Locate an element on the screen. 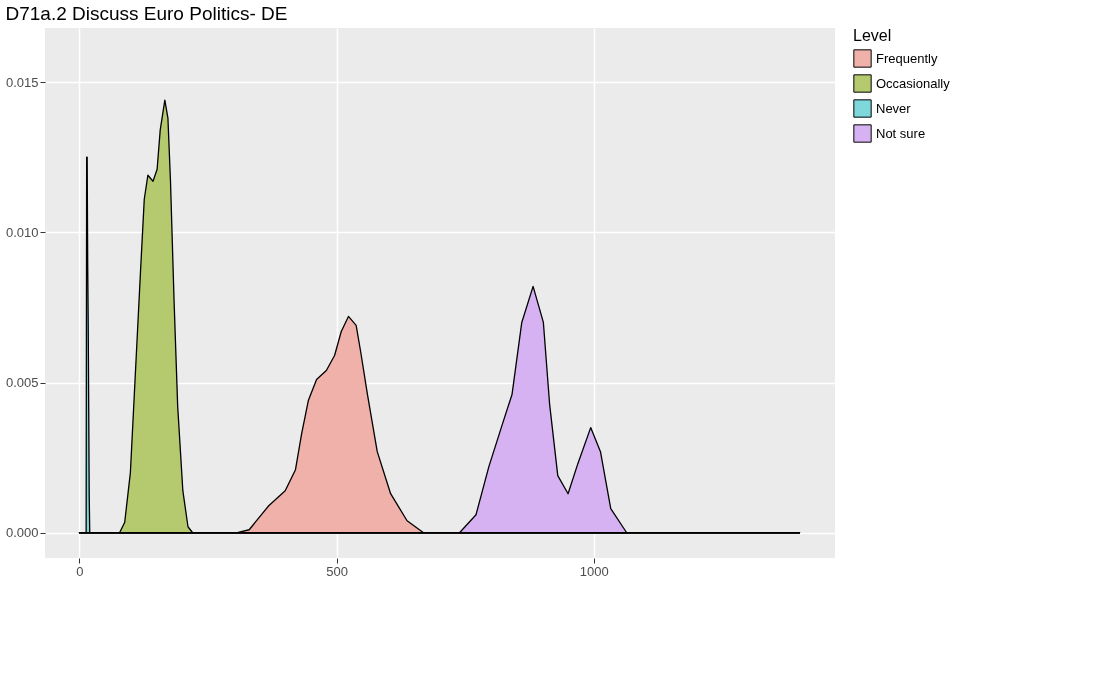 The image size is (1117, 697). y-tick-label: 0.005 is located at coordinates (22, 383).